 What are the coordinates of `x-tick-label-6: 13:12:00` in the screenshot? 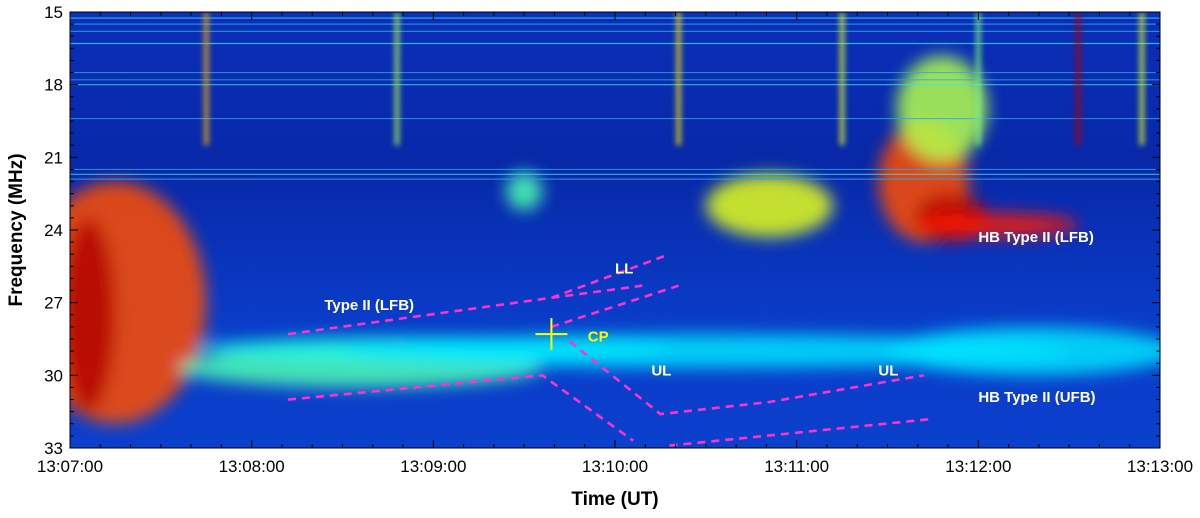 It's located at (978, 466).